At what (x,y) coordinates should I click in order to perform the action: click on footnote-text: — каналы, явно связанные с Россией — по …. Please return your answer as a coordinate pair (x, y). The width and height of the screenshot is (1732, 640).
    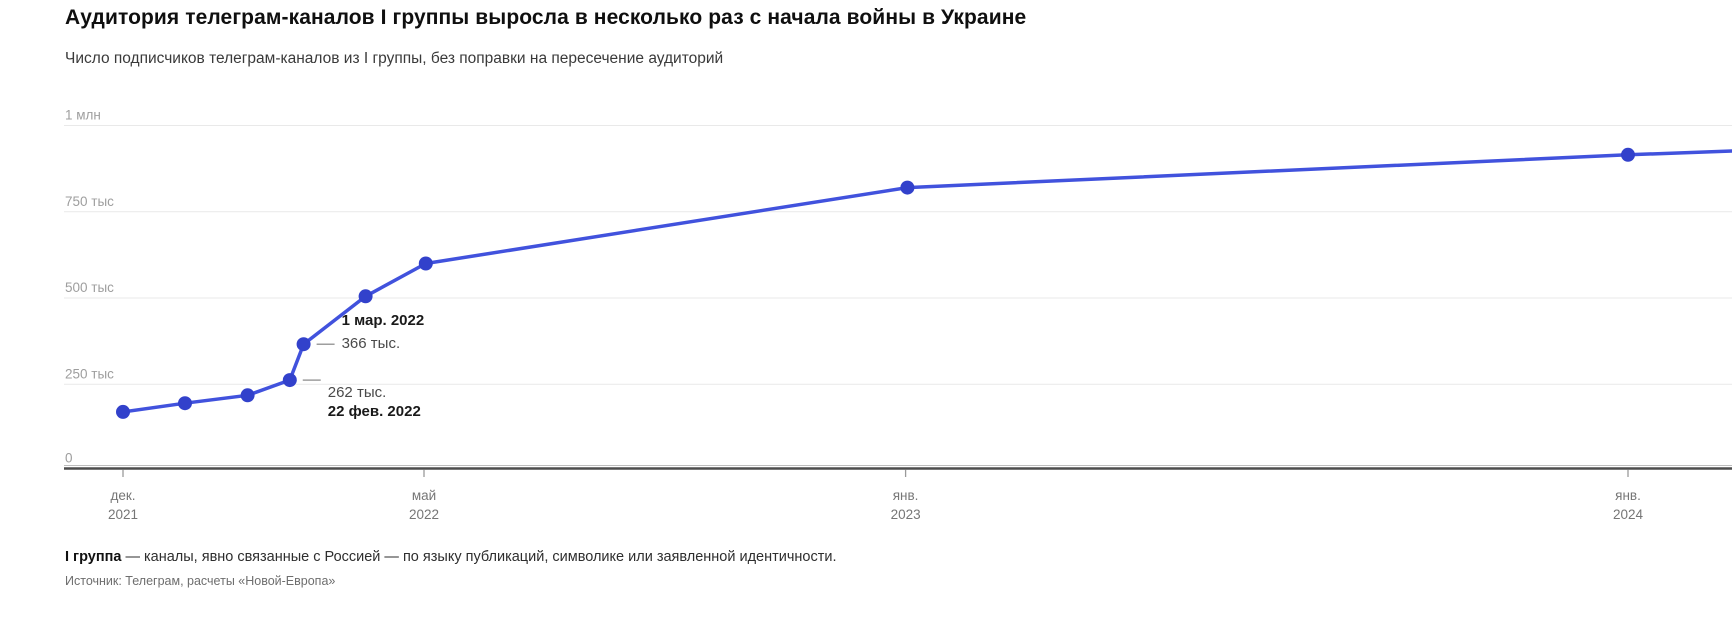
    Looking at the image, I should click on (479, 557).